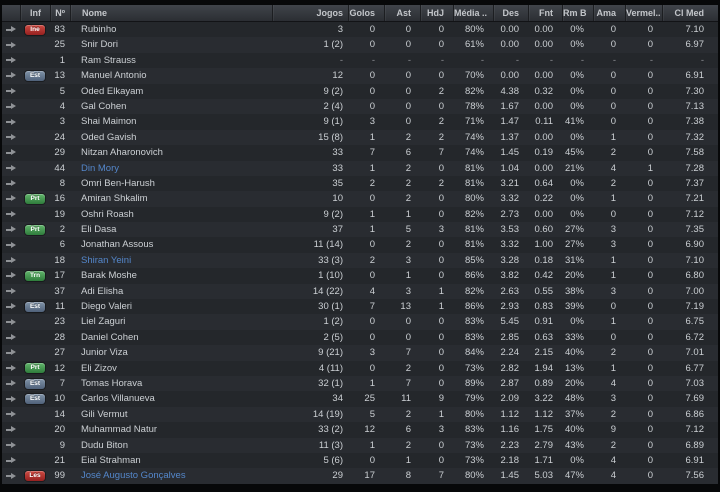 The height and width of the screenshot is (492, 720). What do you see at coordinates (105, 445) in the screenshot?
I see `player-name: Dudu Biton` at bounding box center [105, 445].